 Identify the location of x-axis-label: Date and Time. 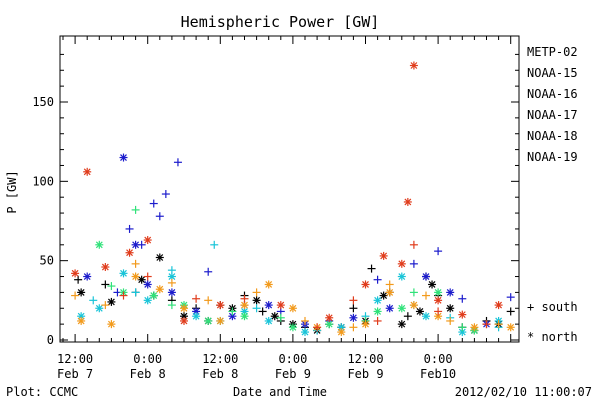
(280, 392).